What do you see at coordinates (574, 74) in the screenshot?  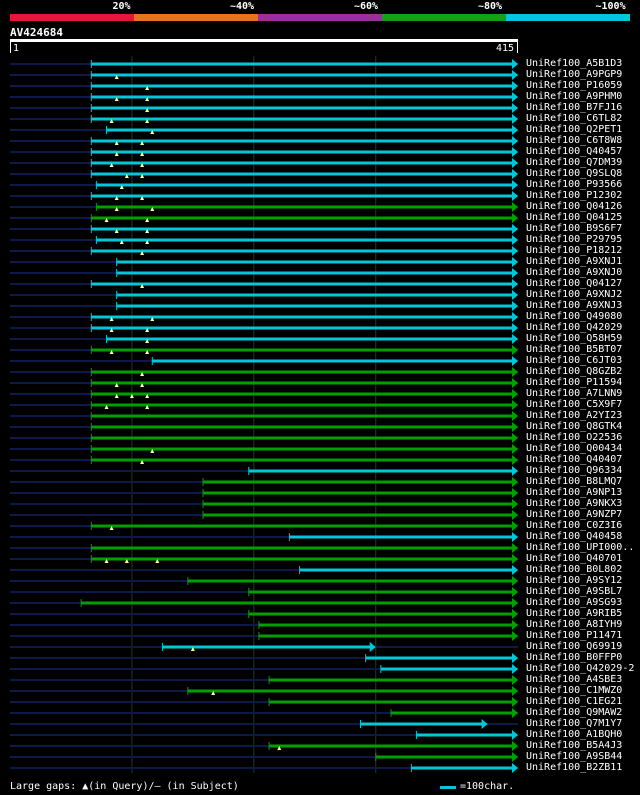 I see `hit-name-link: UniRef100_A9PGP9` at bounding box center [574, 74].